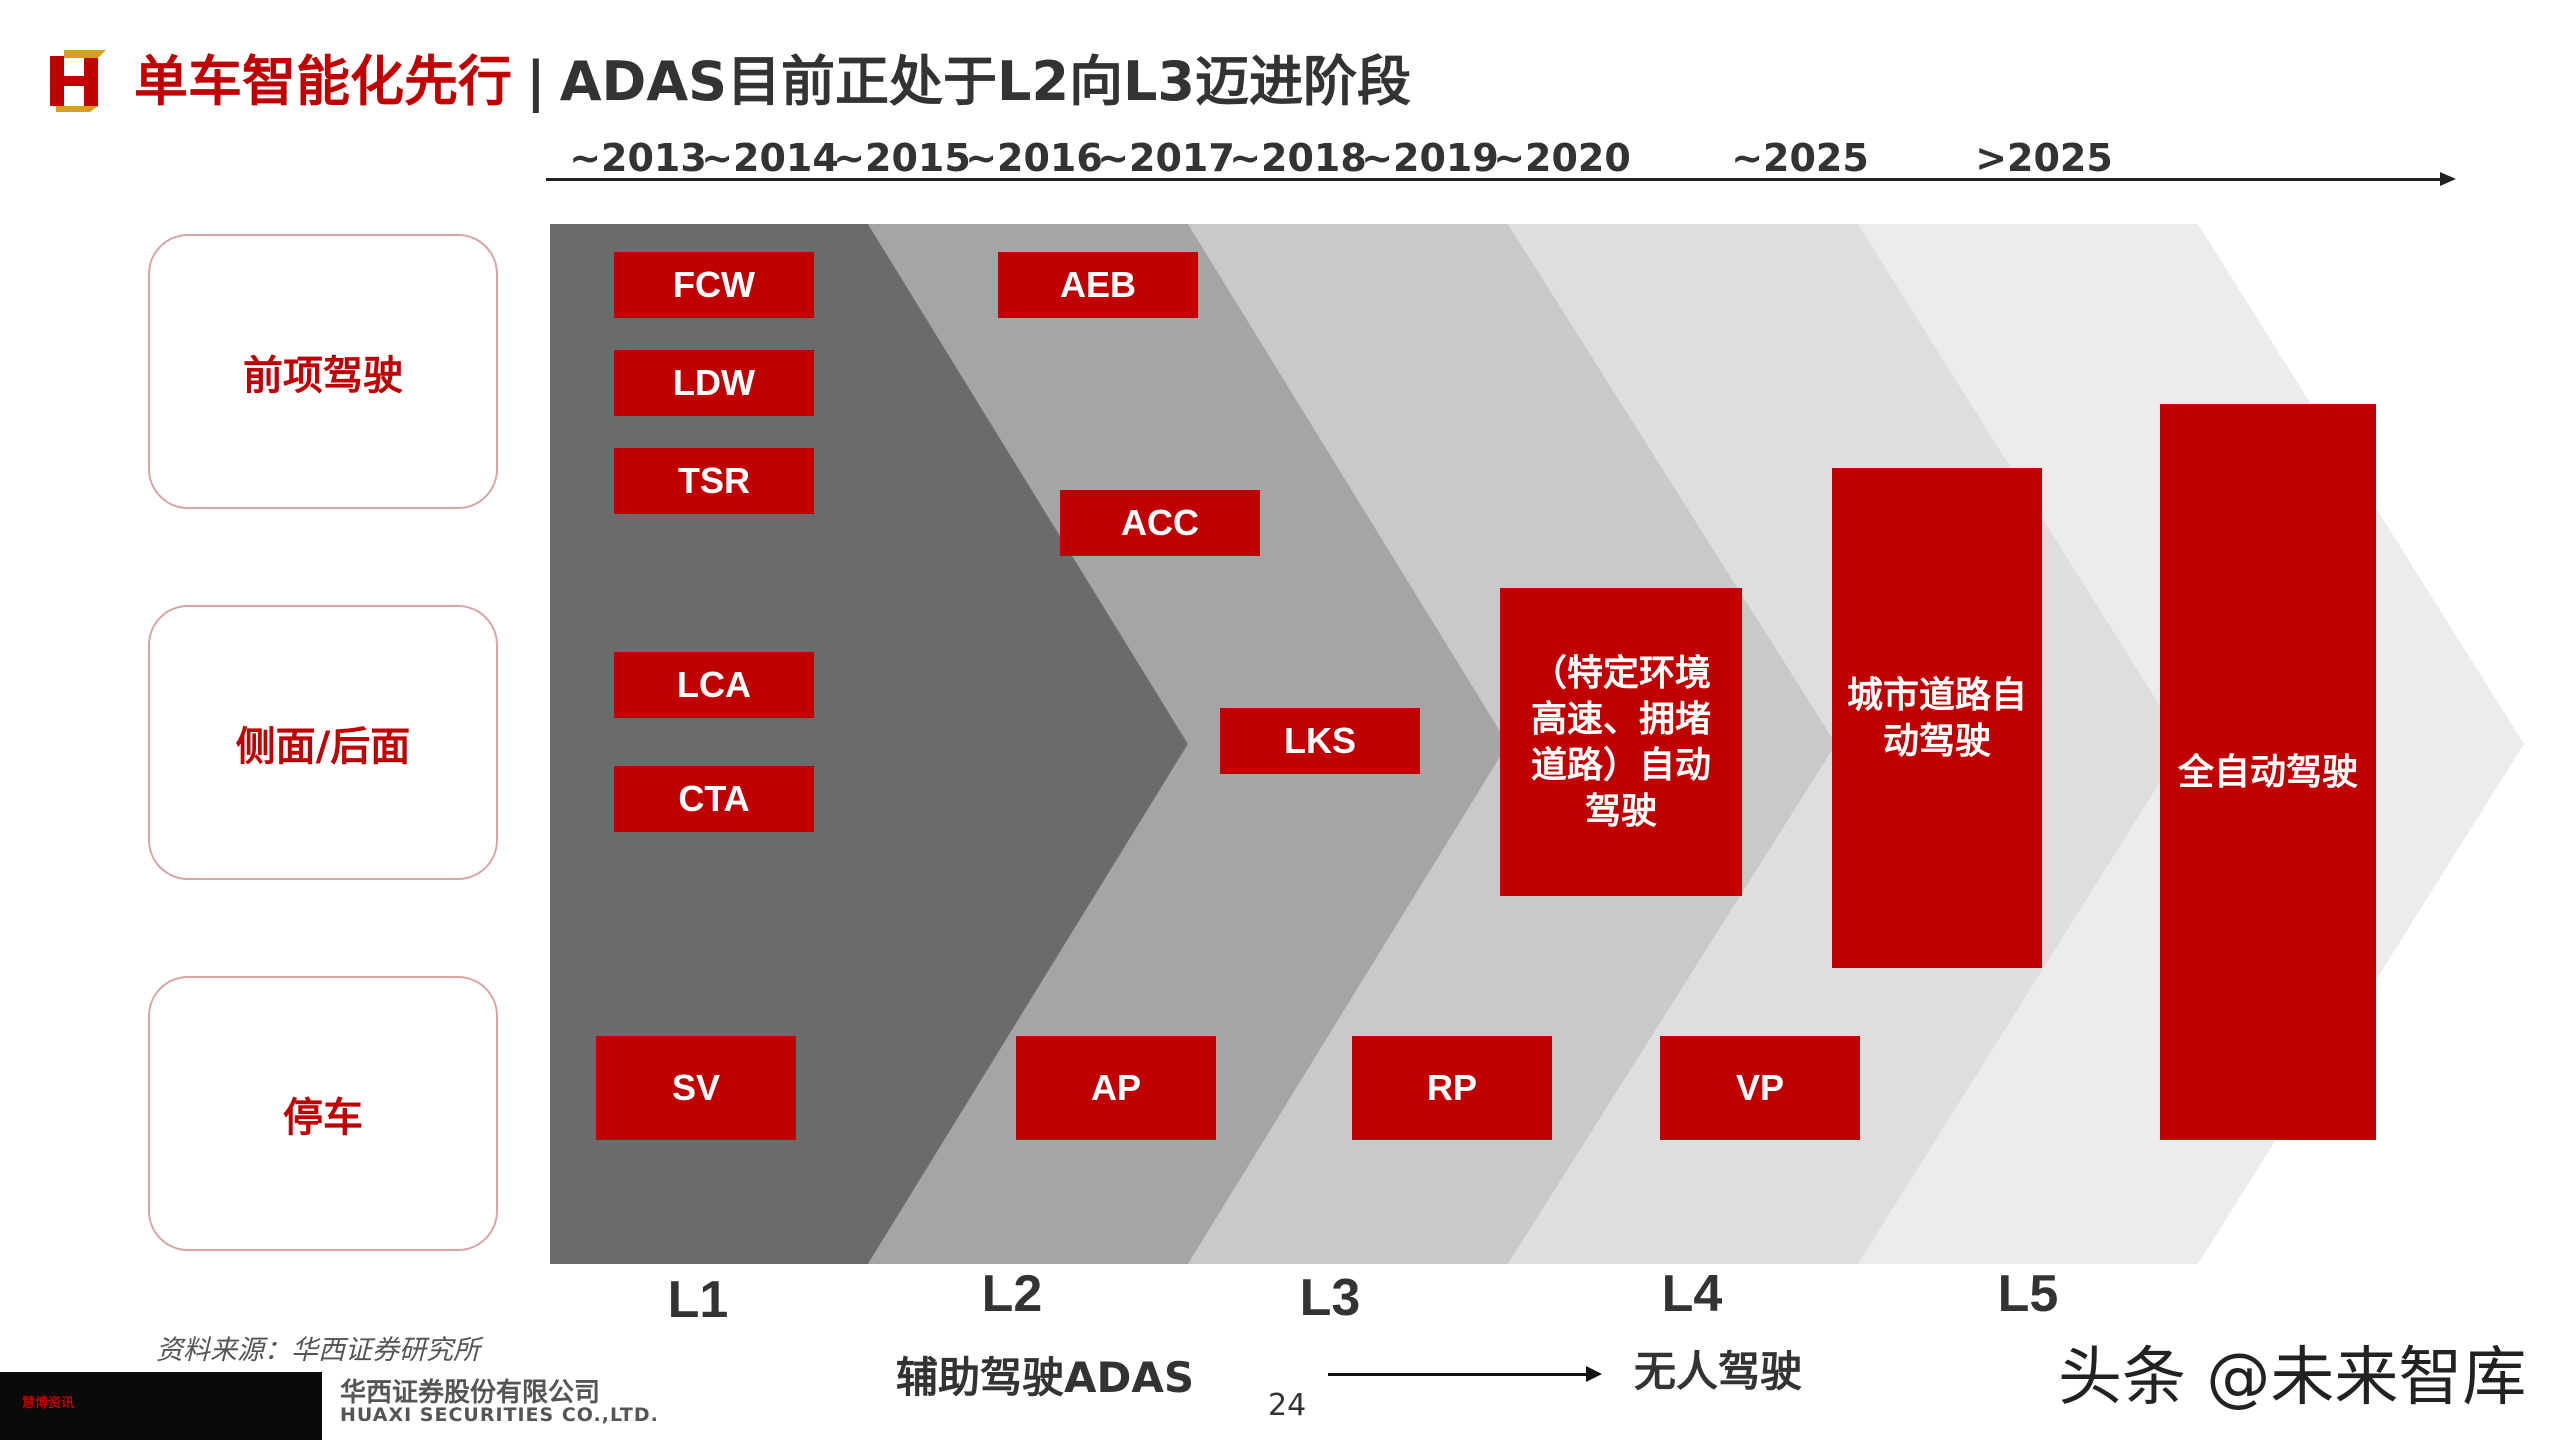  I want to click on feature-acc: ACC, so click(1160, 523).